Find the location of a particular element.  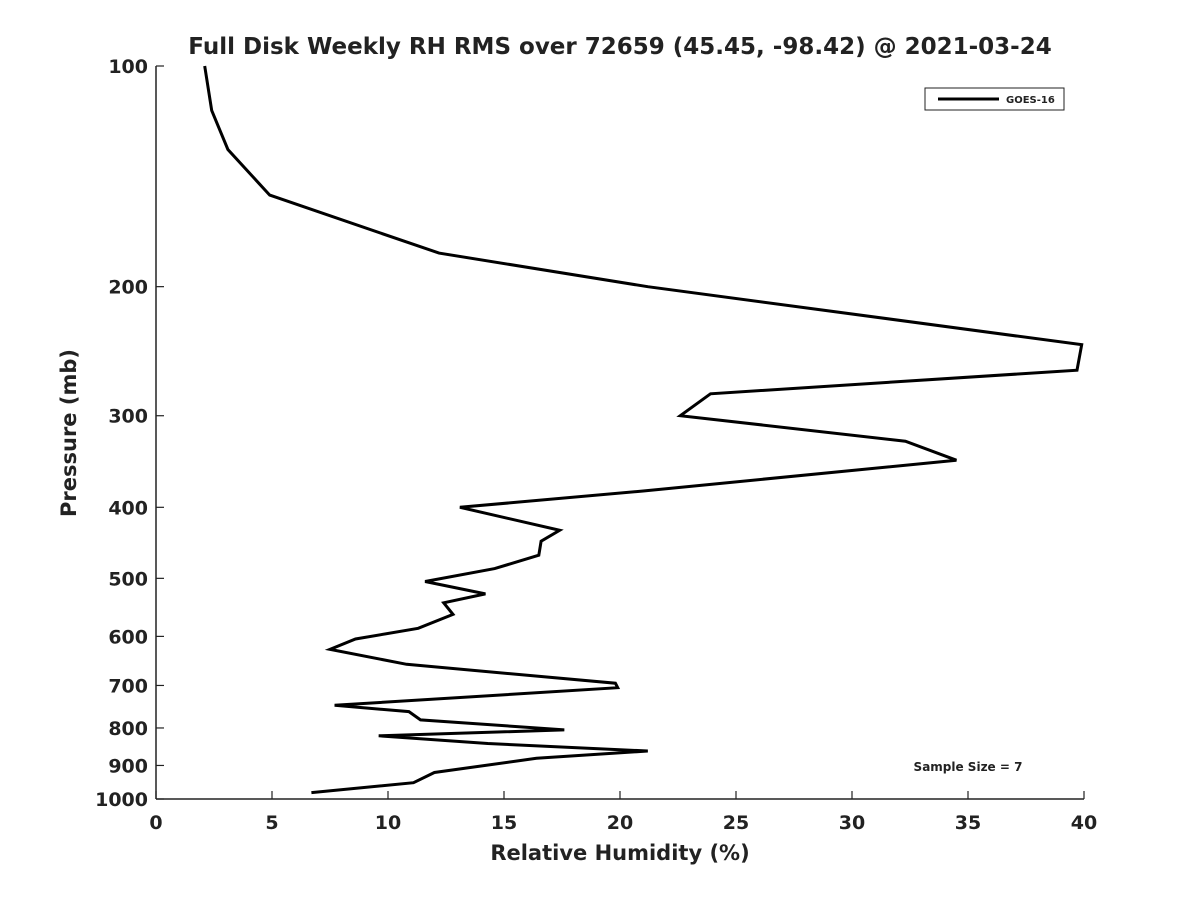

x-tick-label: 0 is located at coordinates (155, 823).